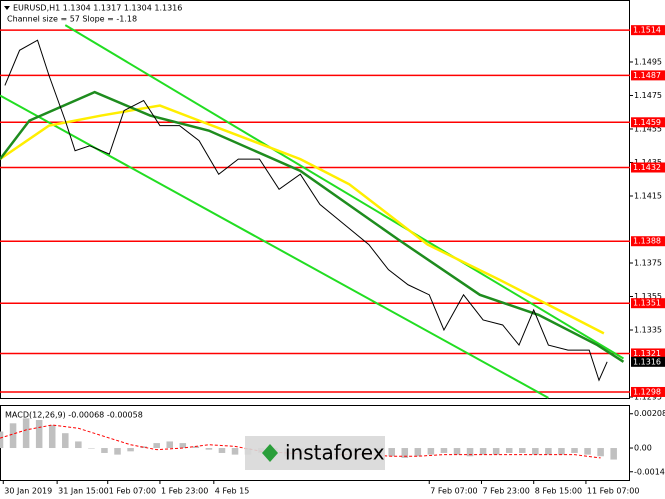  Describe the element at coordinates (270, 453) in the screenshot. I see `watermark-icon` at that location.